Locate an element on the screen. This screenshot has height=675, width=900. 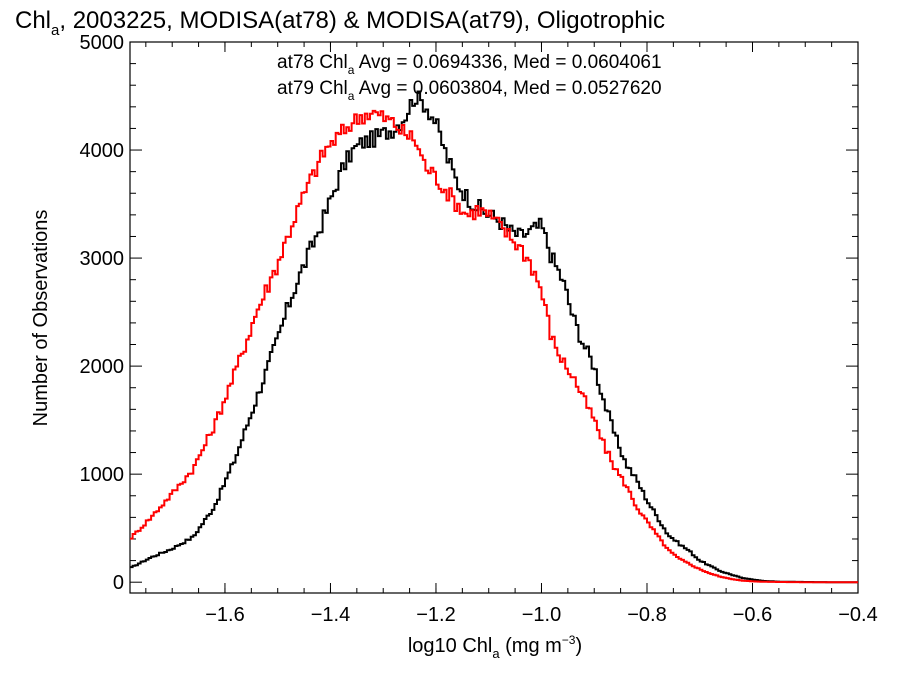
y-tick-label-4: 4000 is located at coordinates (102, 151).